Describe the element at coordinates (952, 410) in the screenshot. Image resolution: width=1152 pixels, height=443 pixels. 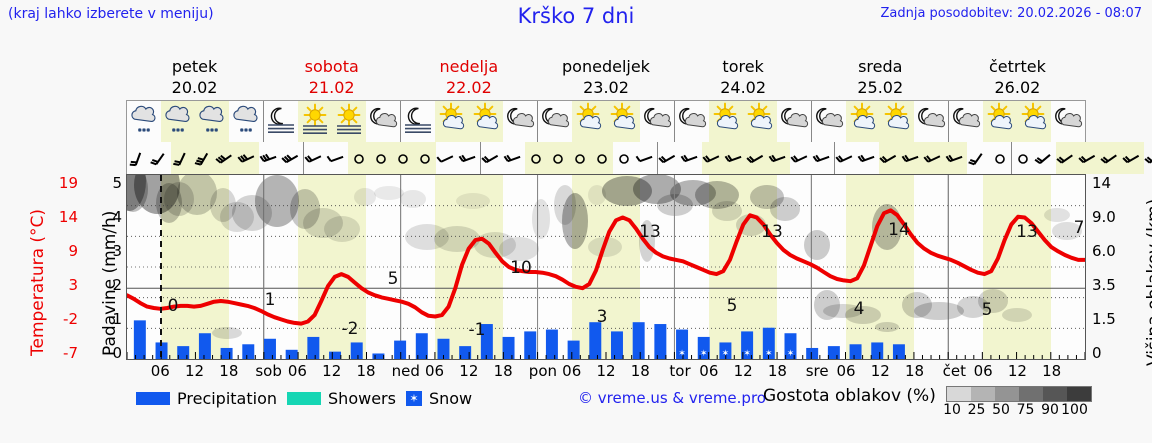
I see `colorbar-tick-0: 10` at that location.